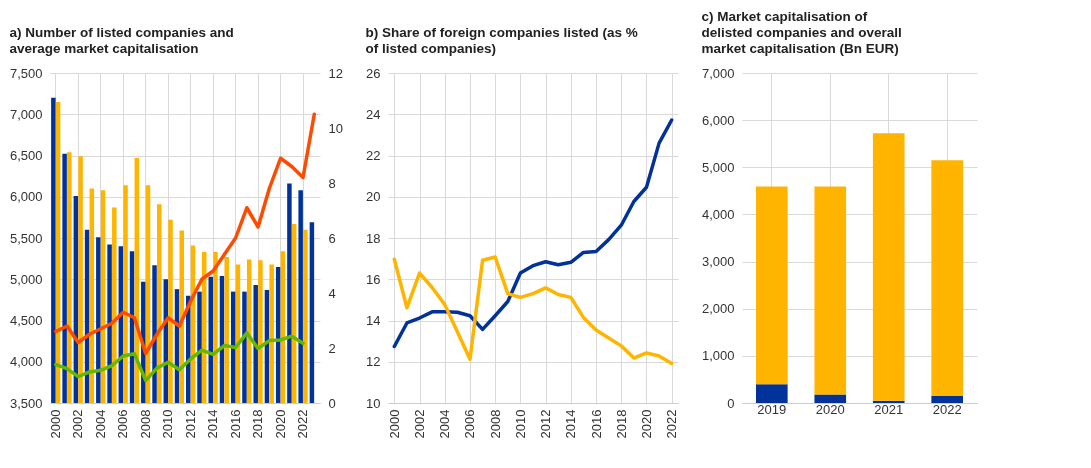 The width and height of the screenshot is (1091, 468). What do you see at coordinates (332, 293) in the screenshot?
I see `y2-tick-label: 4` at bounding box center [332, 293].